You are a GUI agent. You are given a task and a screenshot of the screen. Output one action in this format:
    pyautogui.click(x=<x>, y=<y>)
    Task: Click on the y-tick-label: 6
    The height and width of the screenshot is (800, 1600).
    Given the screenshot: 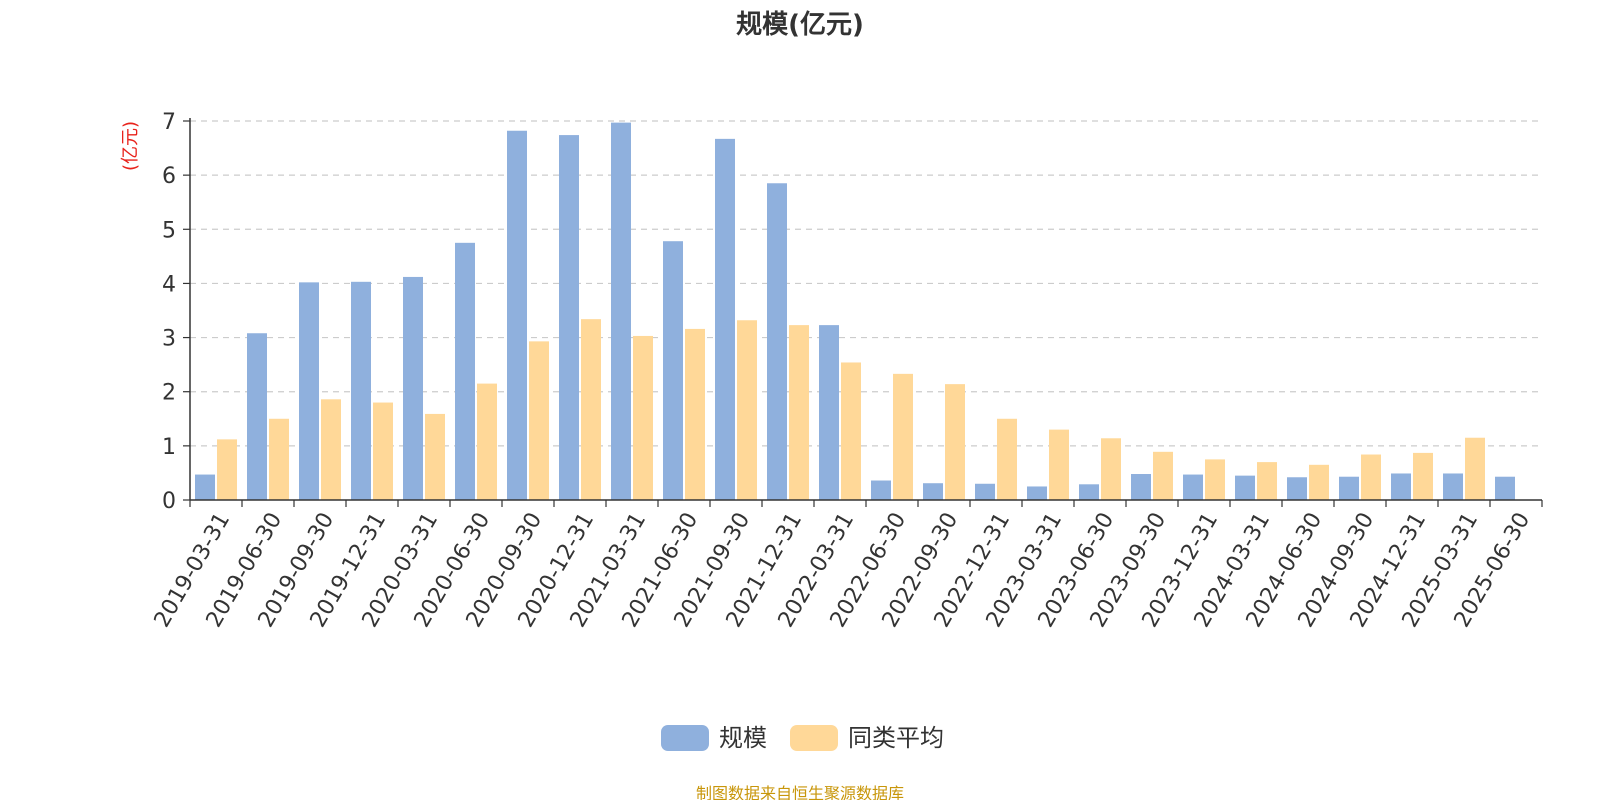 What is the action you would take?
    pyautogui.click(x=169, y=176)
    